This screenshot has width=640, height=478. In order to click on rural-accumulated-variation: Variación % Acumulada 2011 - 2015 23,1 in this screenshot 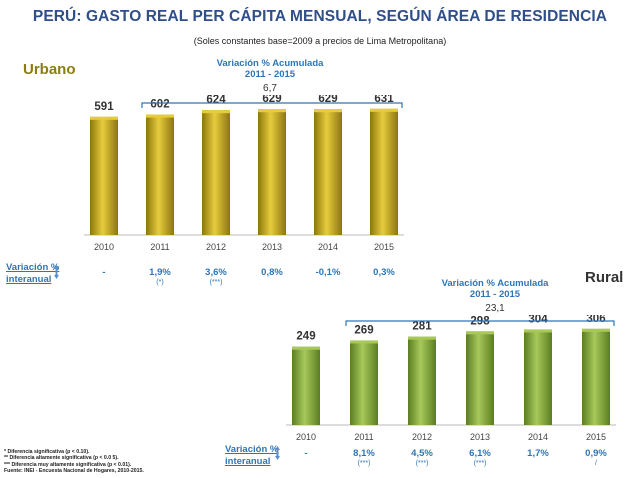, I will do `click(495, 296)`.